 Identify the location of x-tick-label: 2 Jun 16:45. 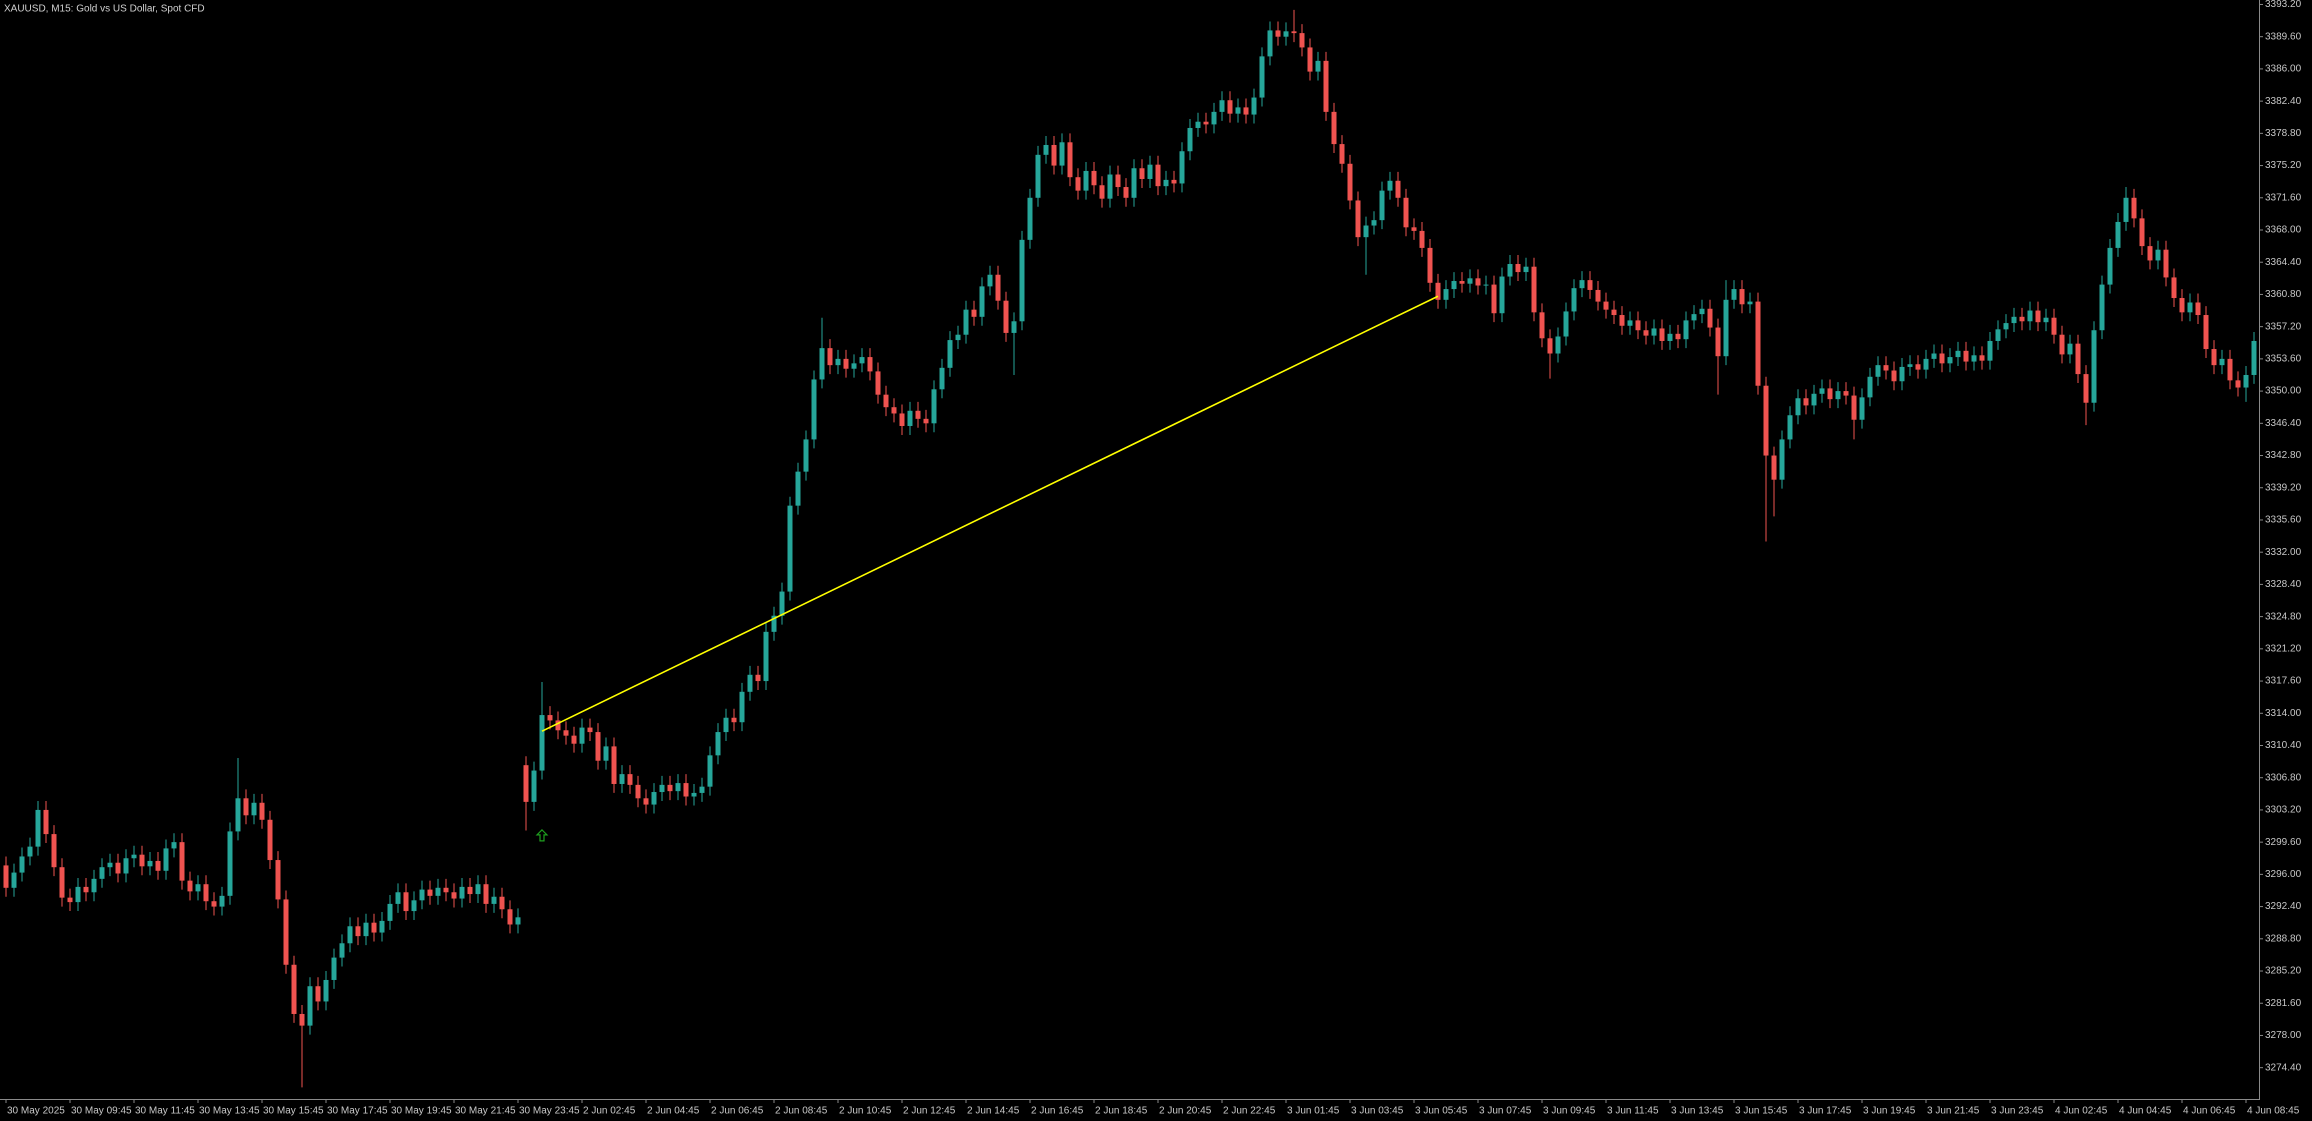
(1057, 1111).